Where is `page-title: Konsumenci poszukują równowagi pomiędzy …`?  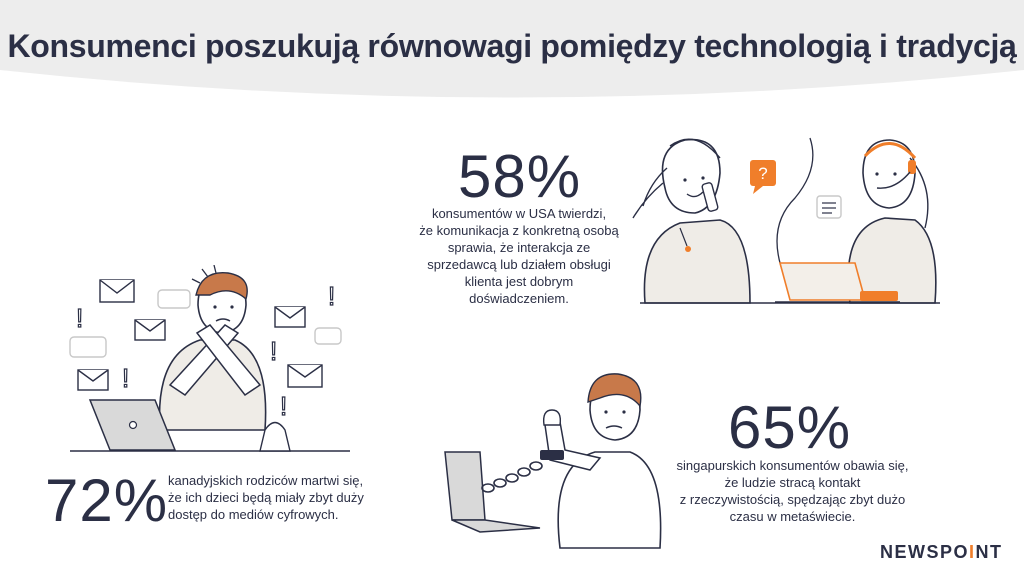 page-title: Konsumenci poszukują równowagi pomiędzy … is located at coordinates (512, 46).